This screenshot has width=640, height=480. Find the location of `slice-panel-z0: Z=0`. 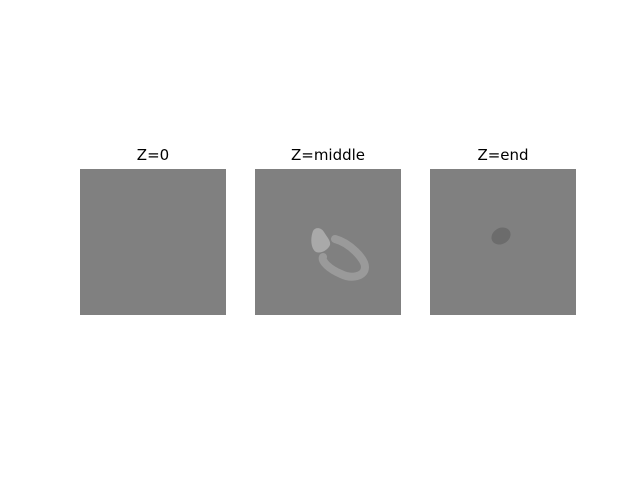

slice-panel-z0: Z=0 is located at coordinates (153, 230).